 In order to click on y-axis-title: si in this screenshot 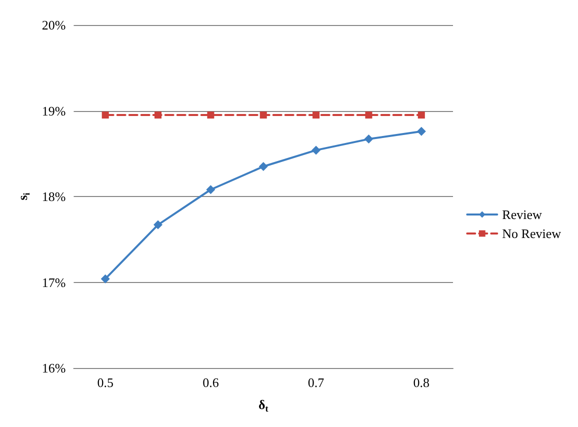, I will do `click(23, 196)`.